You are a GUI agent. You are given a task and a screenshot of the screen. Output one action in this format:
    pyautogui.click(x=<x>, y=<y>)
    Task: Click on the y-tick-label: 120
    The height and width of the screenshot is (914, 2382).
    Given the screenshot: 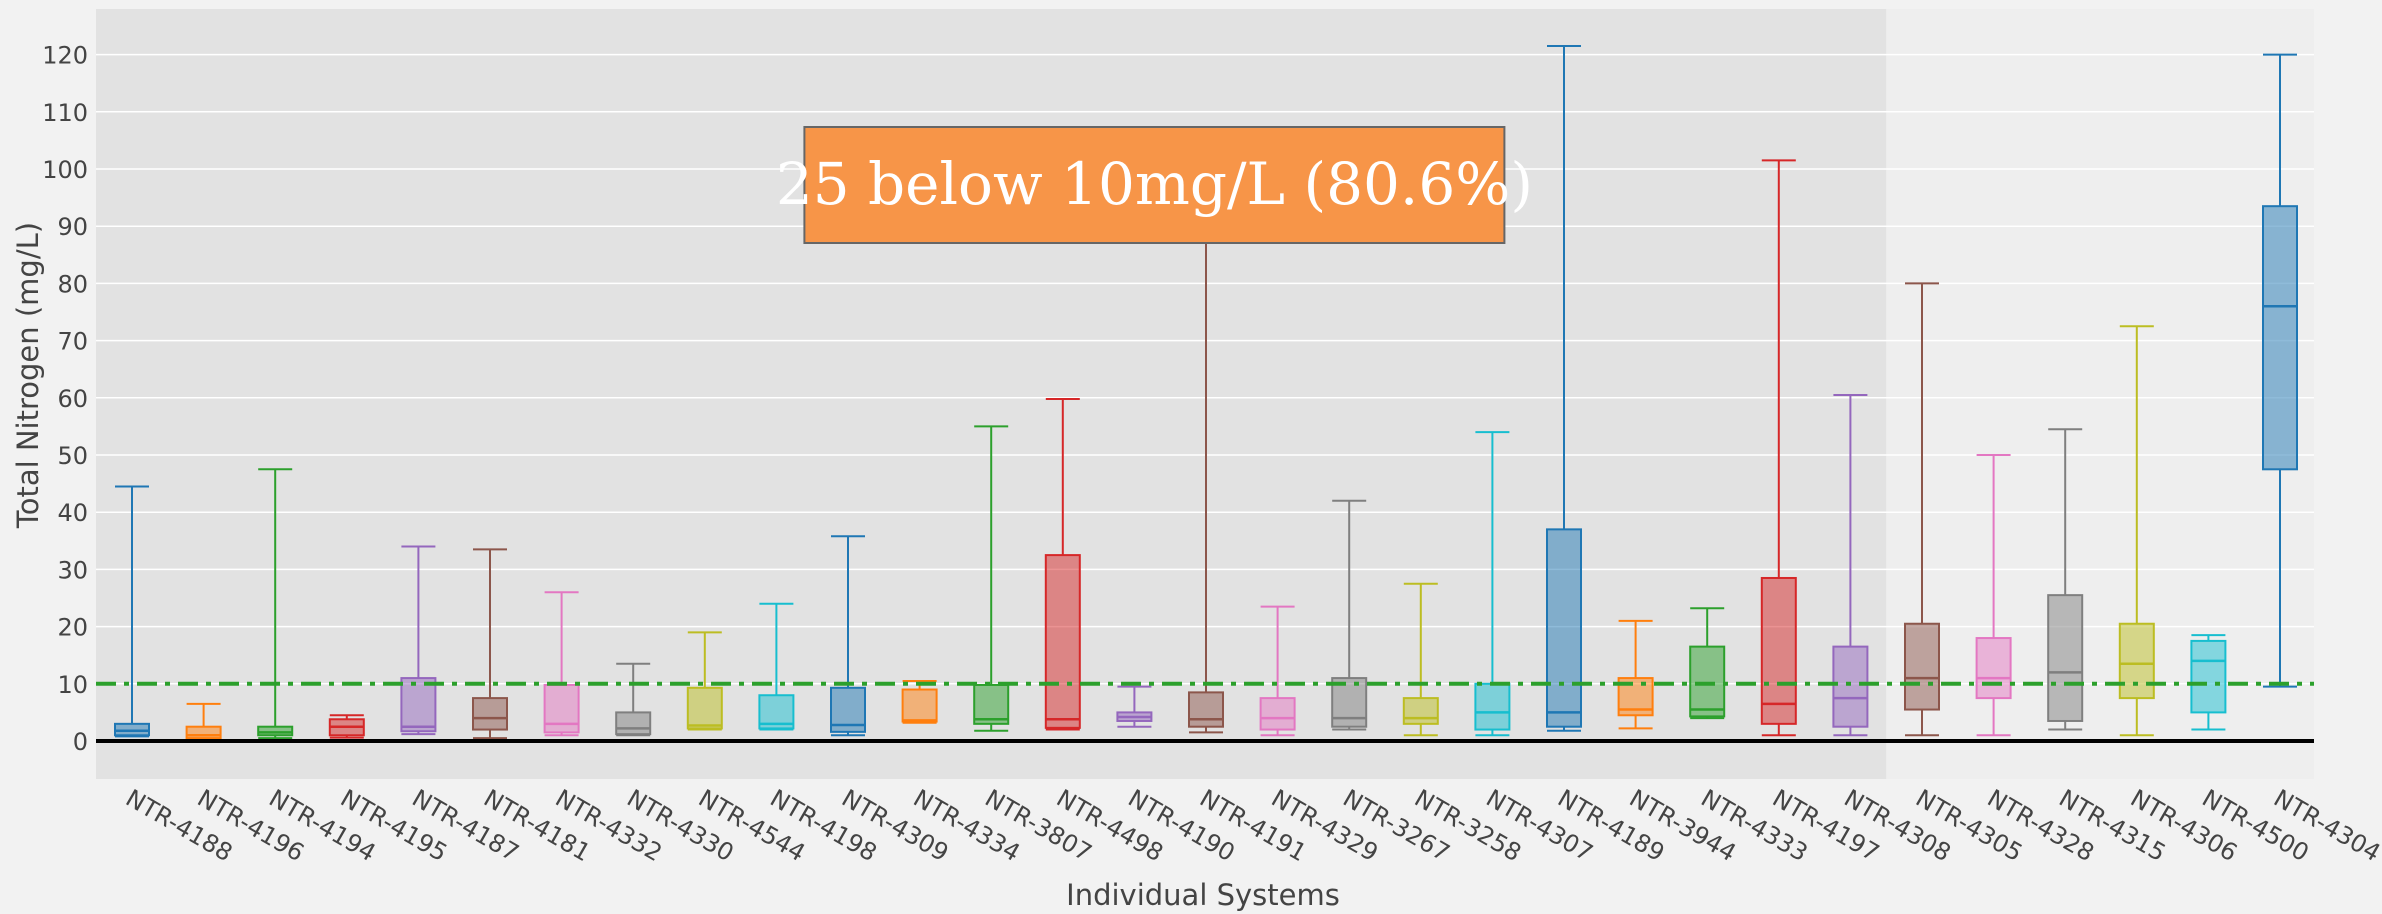 What is the action you would take?
    pyautogui.click(x=65, y=56)
    